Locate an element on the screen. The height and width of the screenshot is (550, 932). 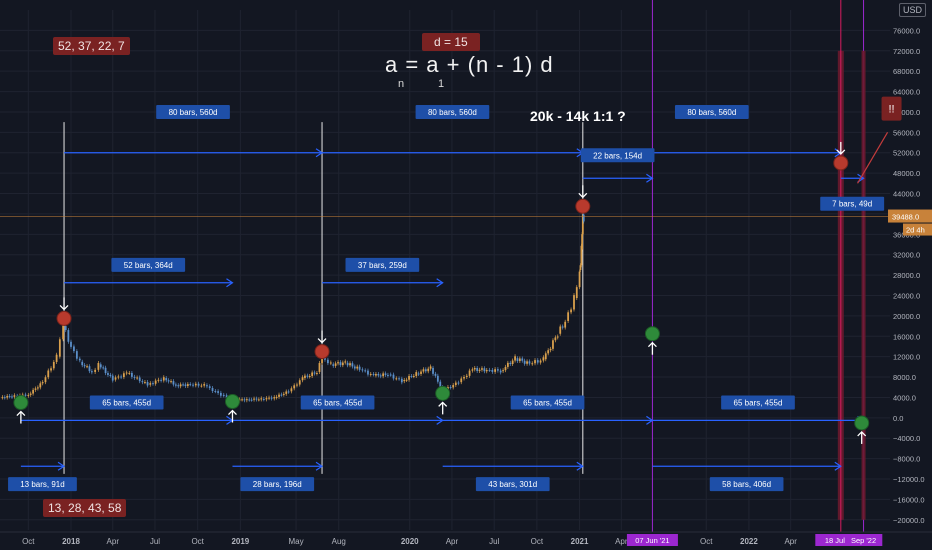
x-highlight-box is located at coordinates (863, 540).